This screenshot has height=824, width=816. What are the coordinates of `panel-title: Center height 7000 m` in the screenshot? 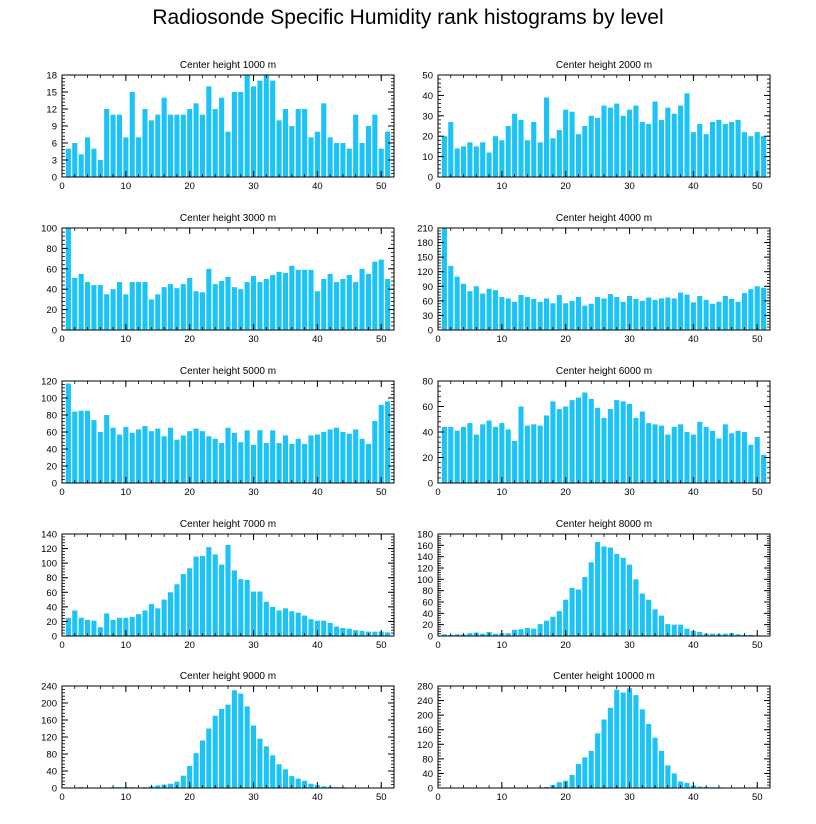 It's located at (228, 524).